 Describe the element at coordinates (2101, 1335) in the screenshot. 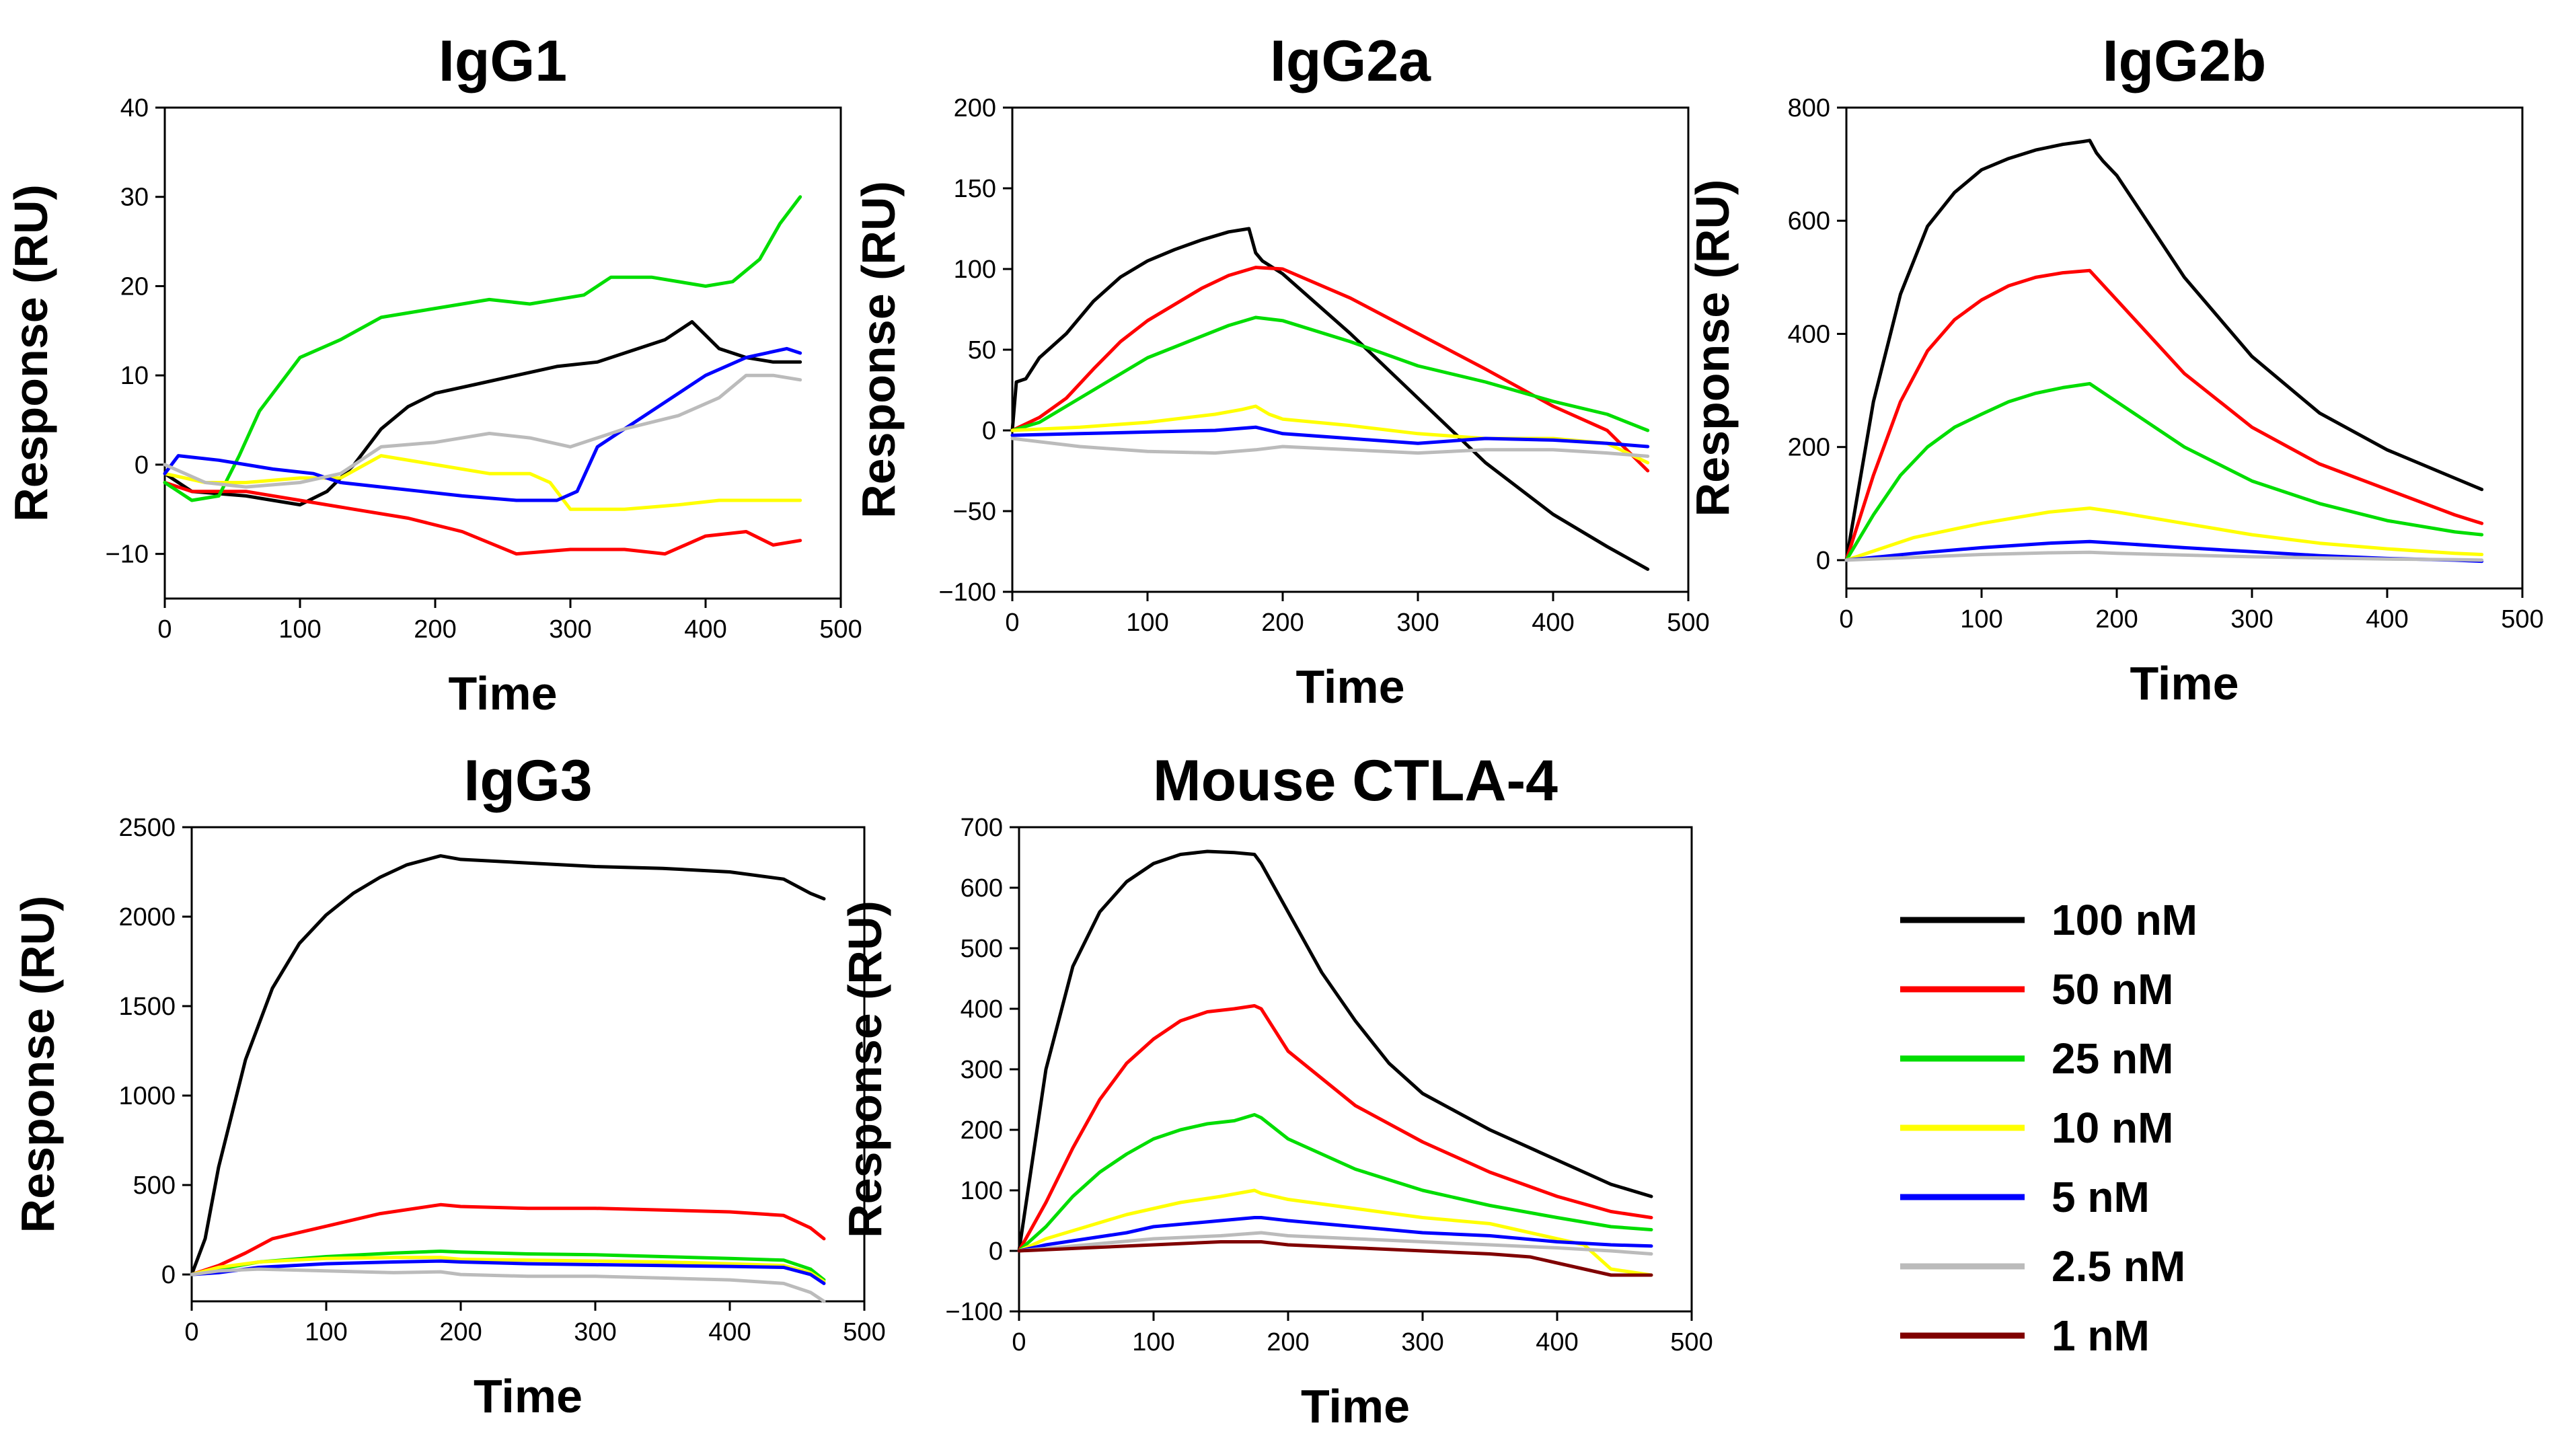

I see `legend-label: 1 nM` at that location.